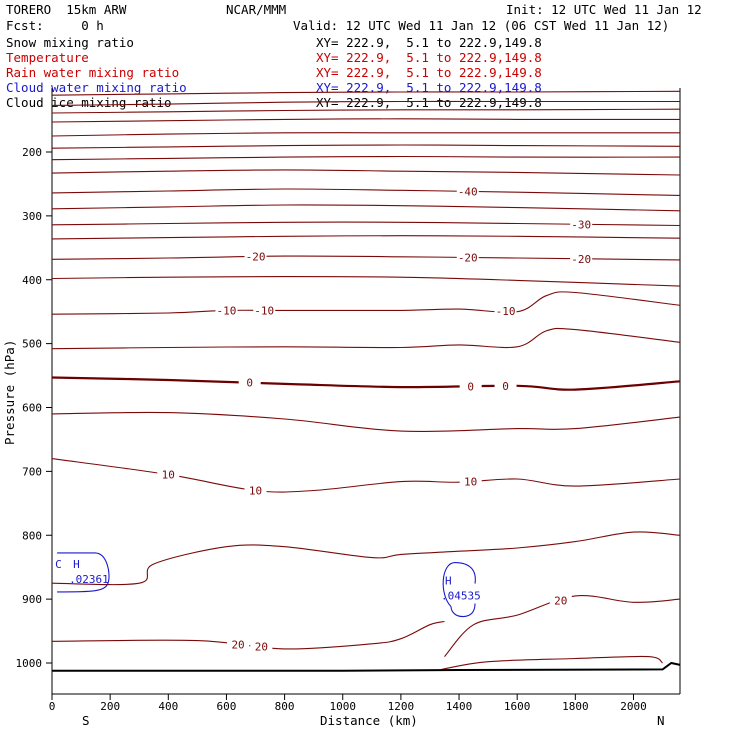 This screenshot has width=740, height=740. What do you see at coordinates (29, 663) in the screenshot?
I see `y-tick-label: 1000` at bounding box center [29, 663].